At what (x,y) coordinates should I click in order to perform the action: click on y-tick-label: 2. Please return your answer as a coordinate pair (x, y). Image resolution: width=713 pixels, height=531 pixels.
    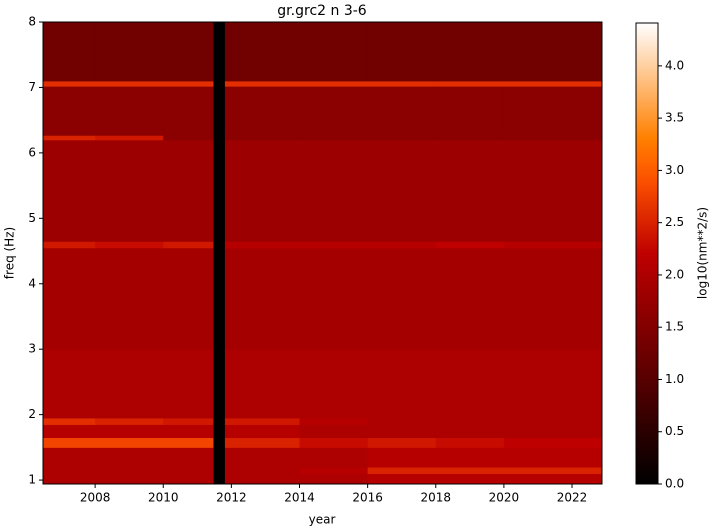
    Looking at the image, I should click on (32, 414).